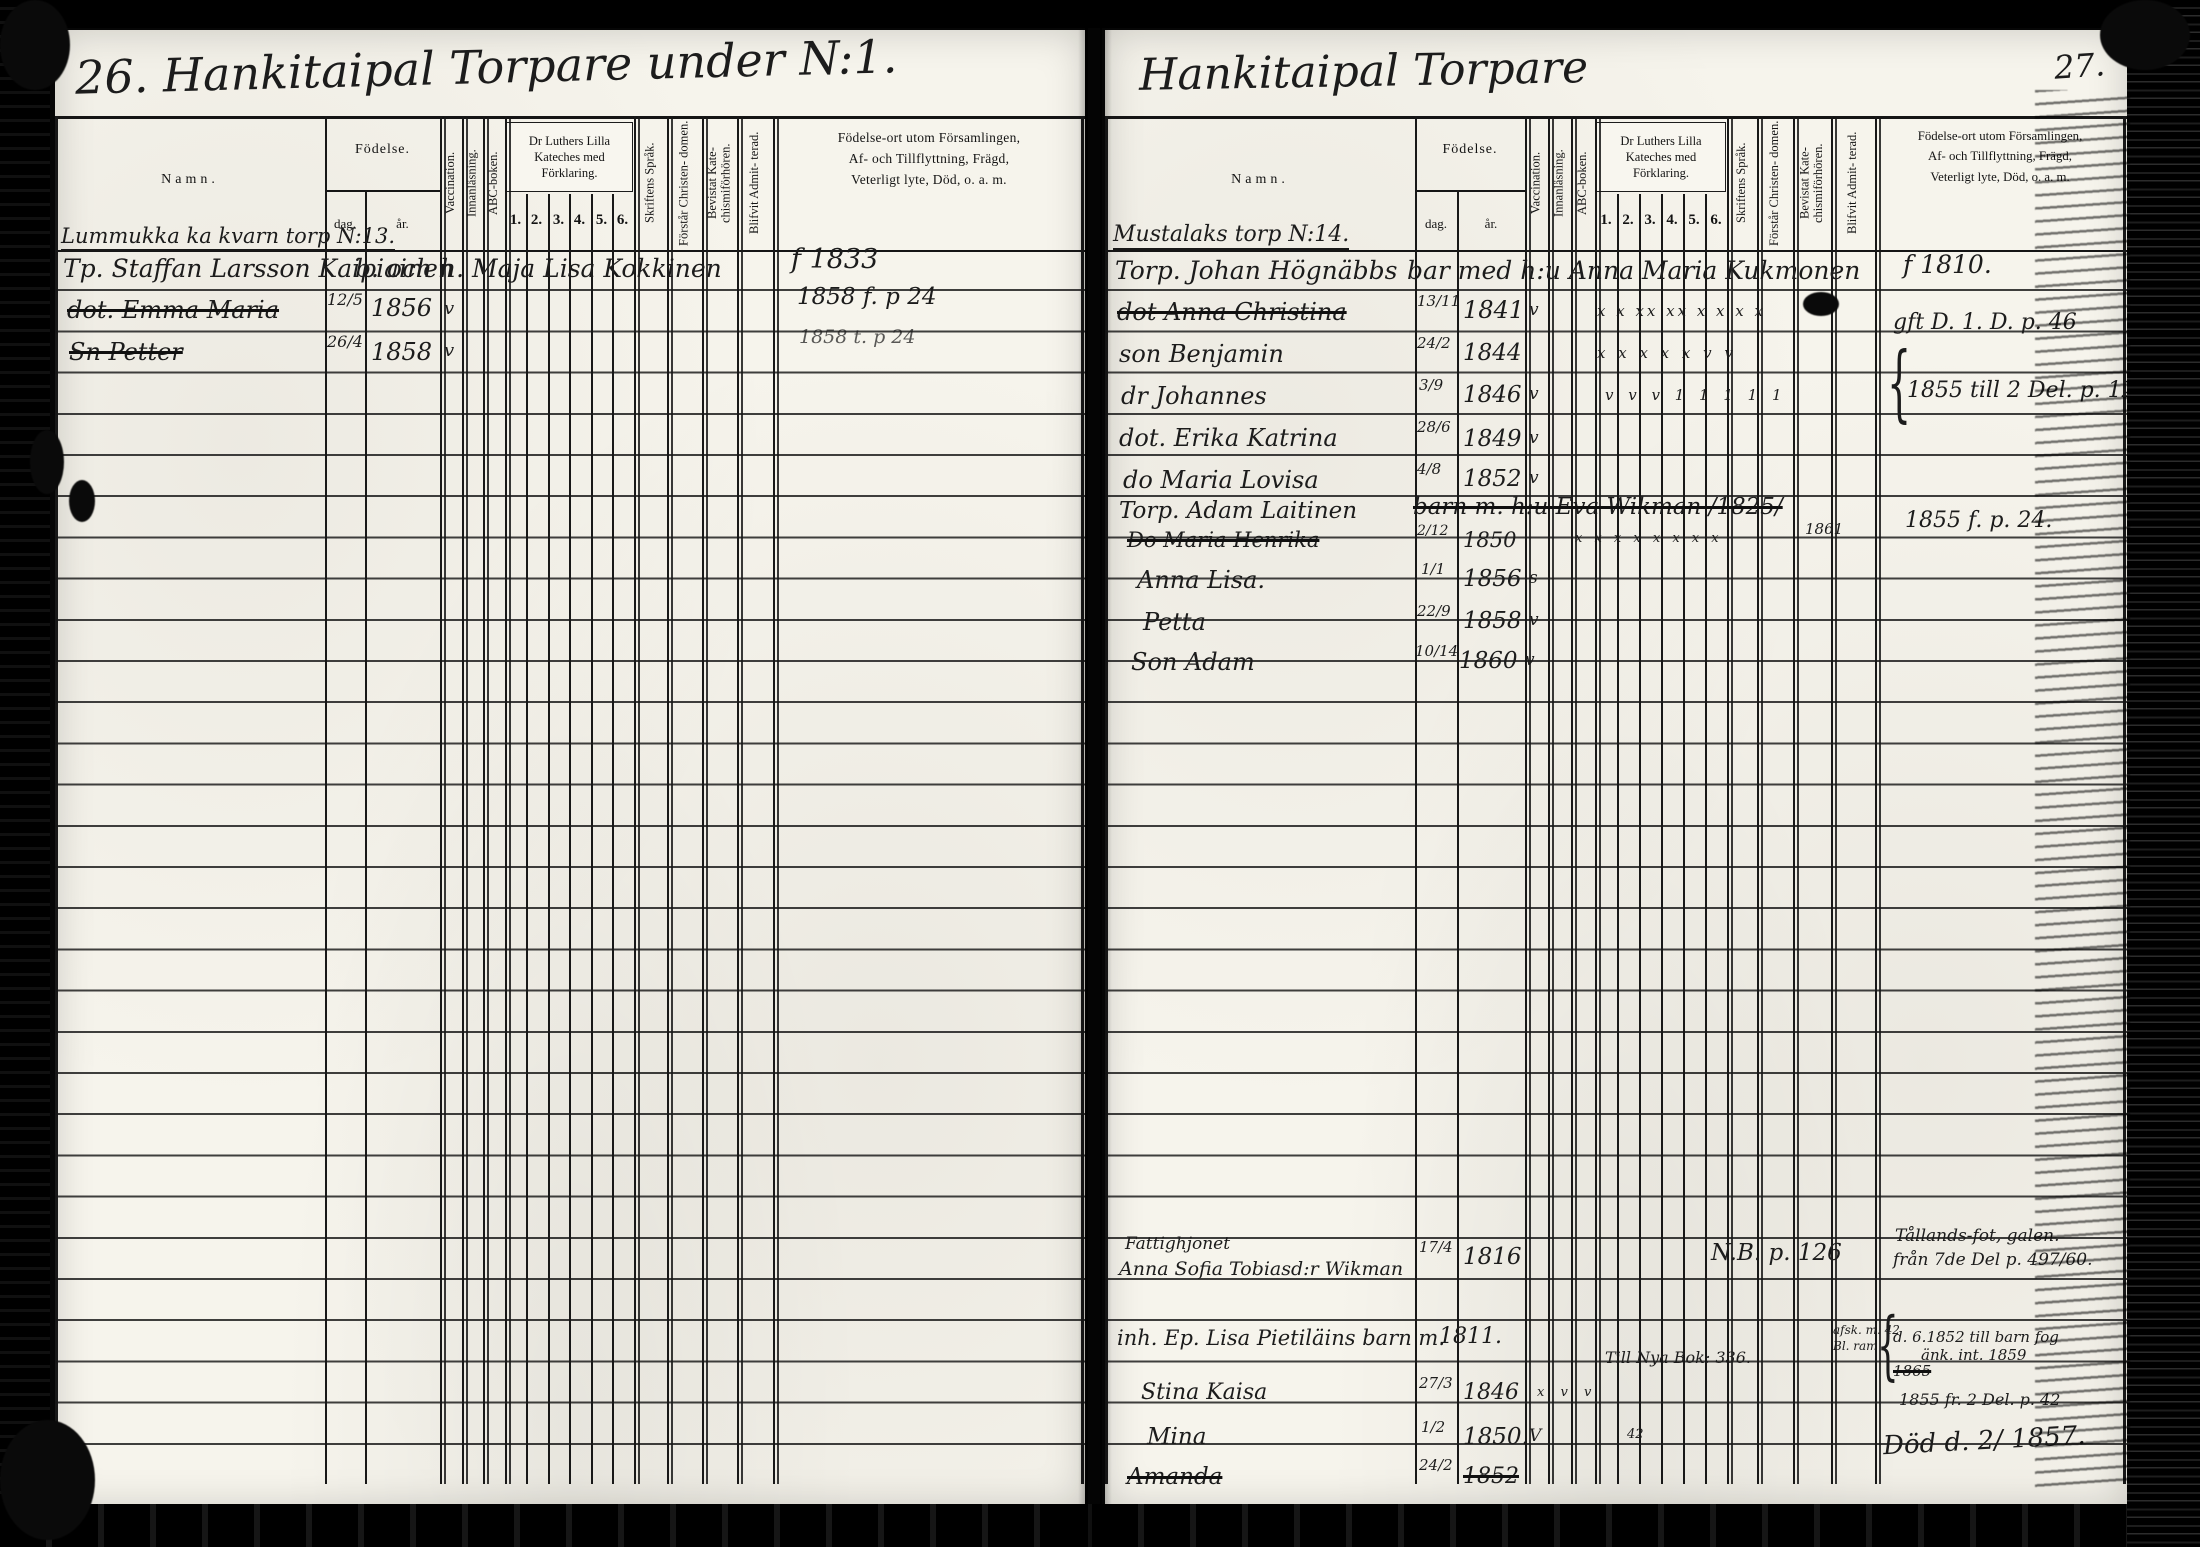  I want to click on table-top-rule, so click(1616, 117).